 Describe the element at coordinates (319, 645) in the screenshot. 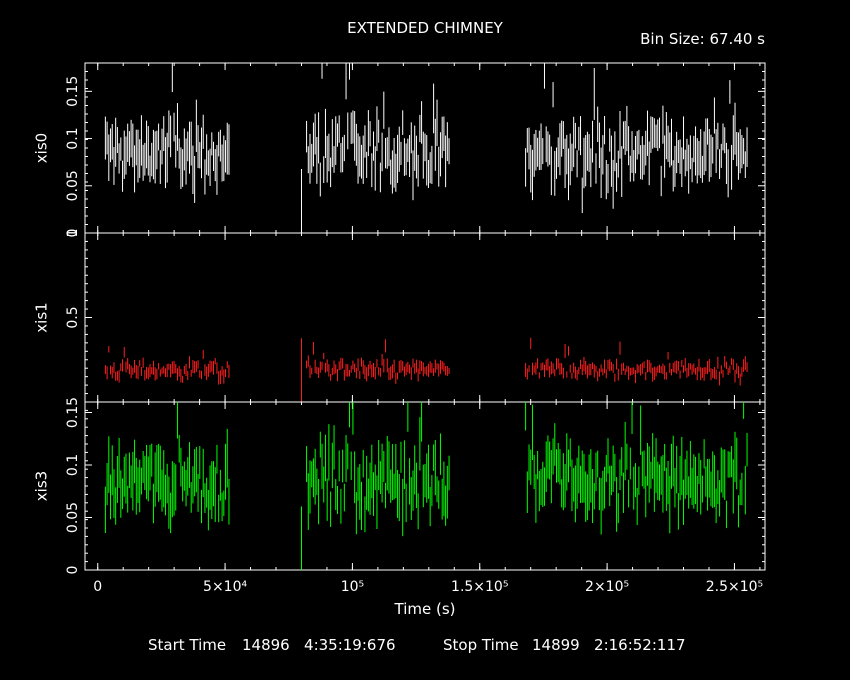

I see `start-time-value: 14896 4:35:19:676` at that location.